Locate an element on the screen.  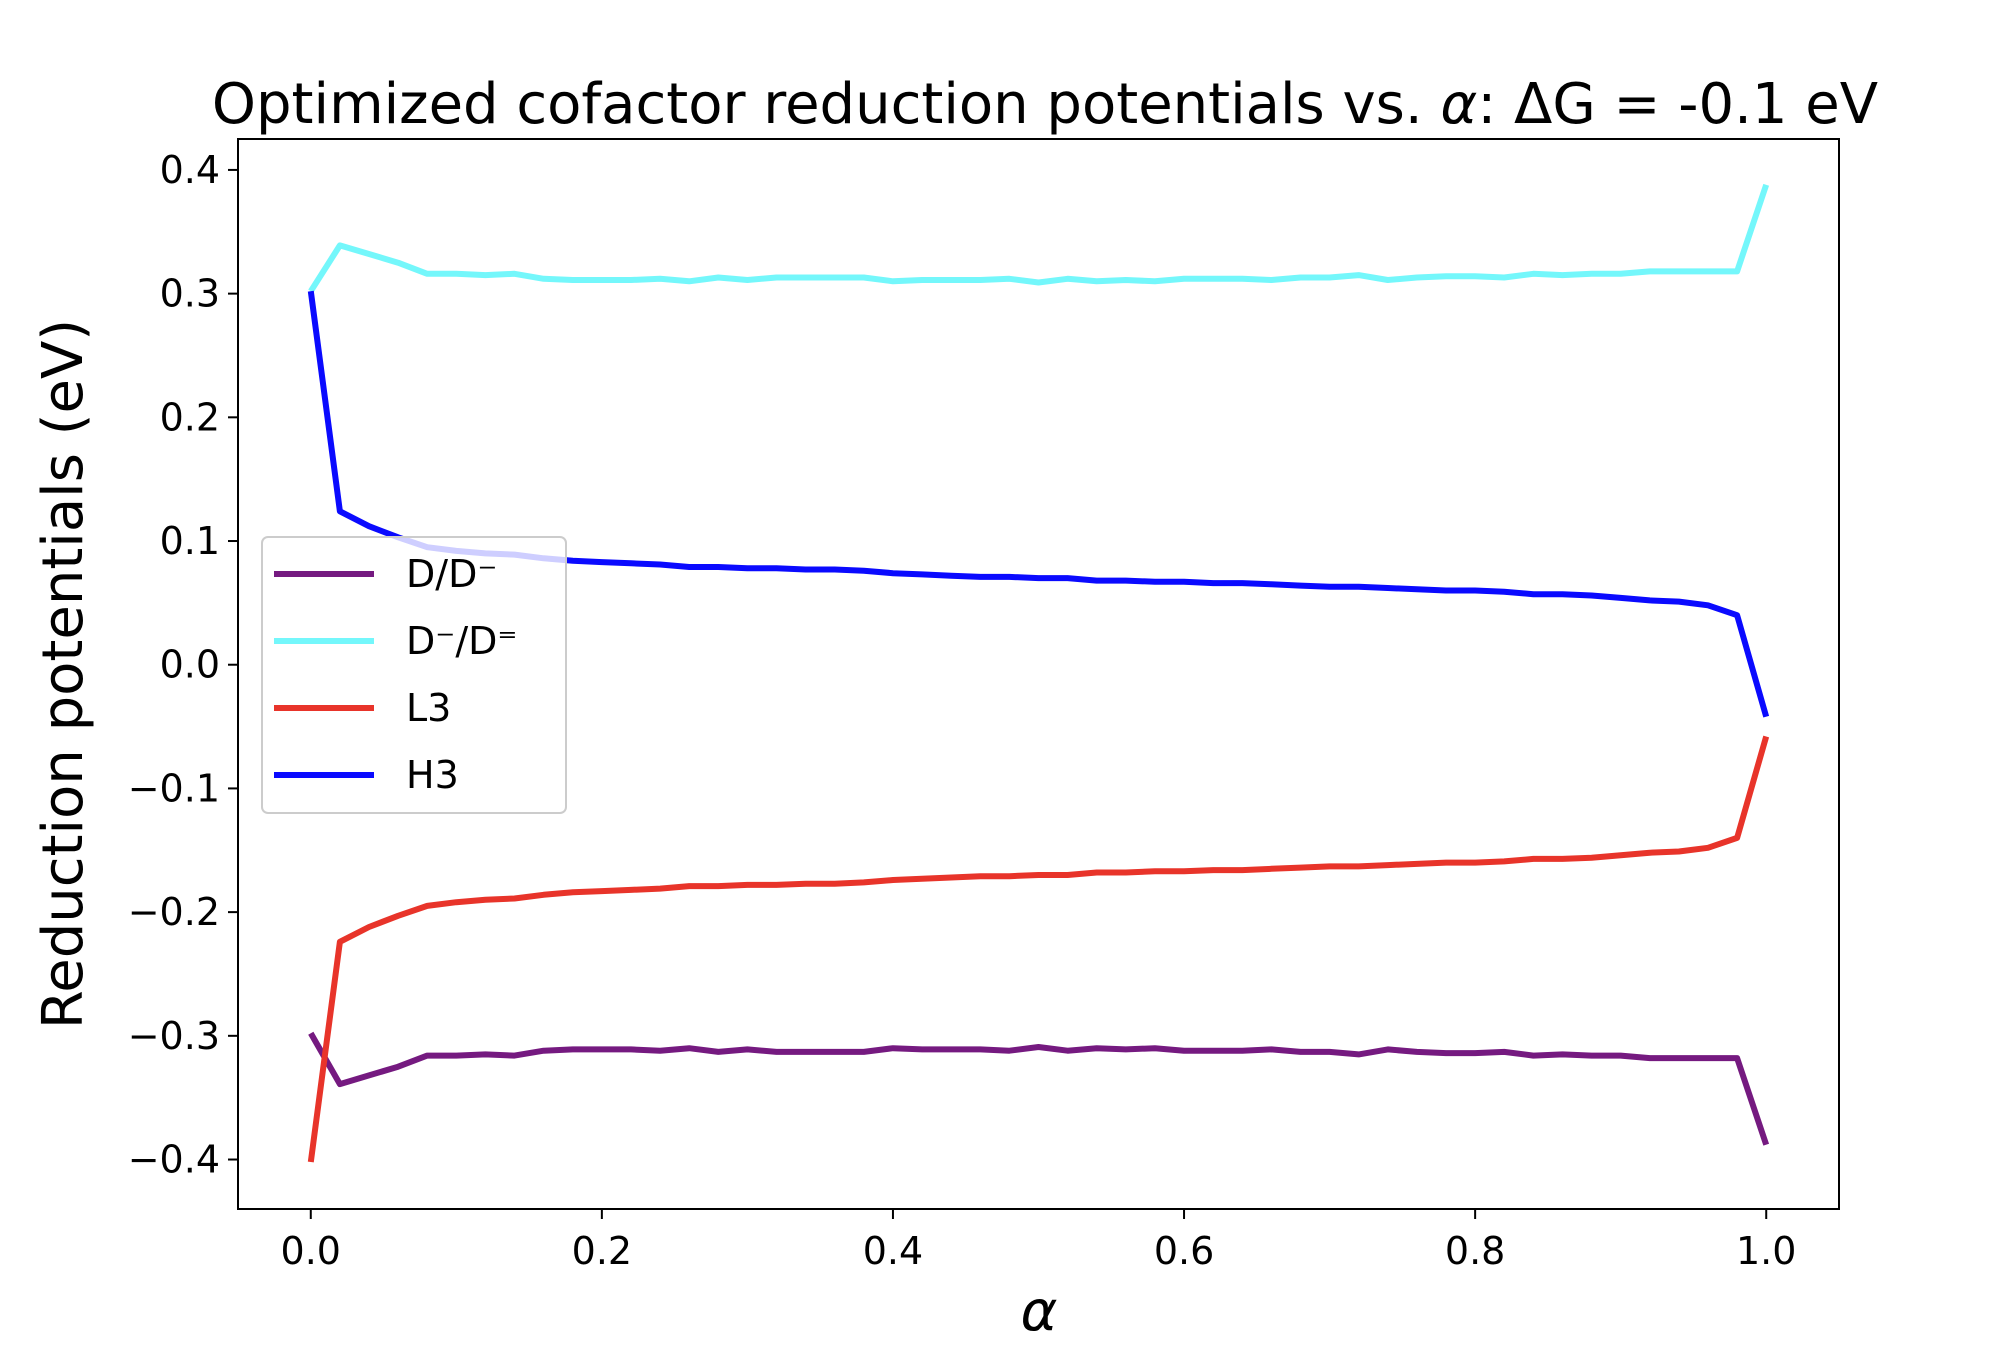
x-tick-label: 0.8 is located at coordinates (1475, 1251).